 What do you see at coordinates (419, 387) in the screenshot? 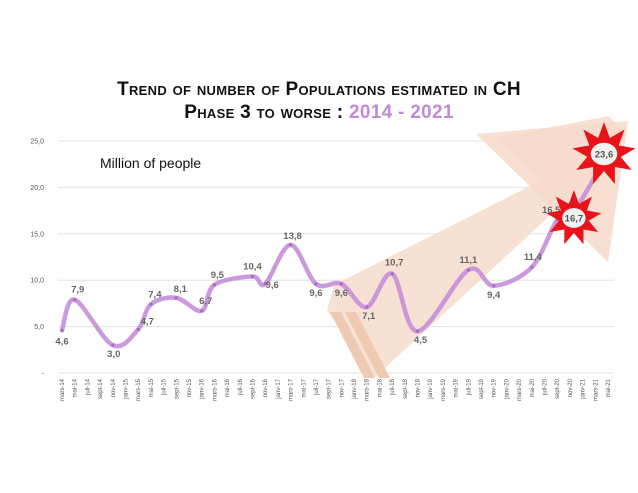
I see `x-tick-label: nov-18` at bounding box center [419, 387].